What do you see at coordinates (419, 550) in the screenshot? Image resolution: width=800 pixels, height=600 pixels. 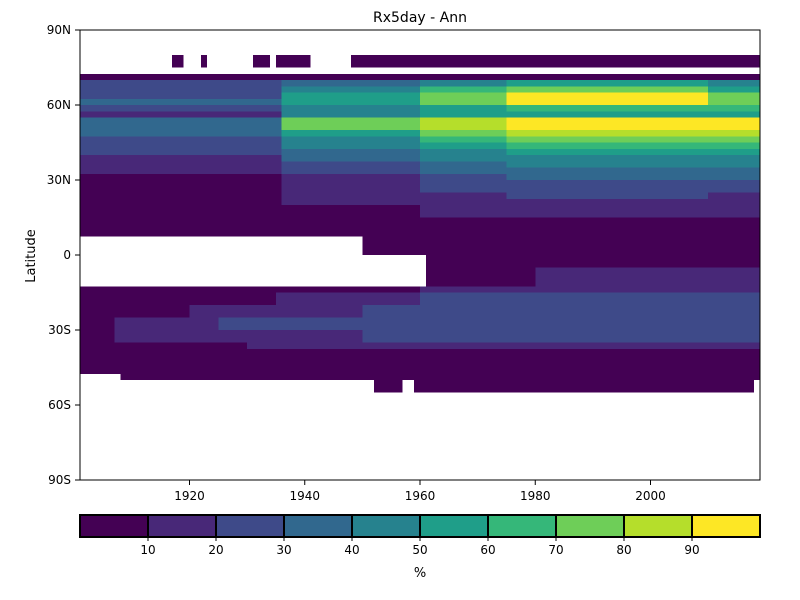 I see `colorbar-tick-label: 50` at bounding box center [419, 550].